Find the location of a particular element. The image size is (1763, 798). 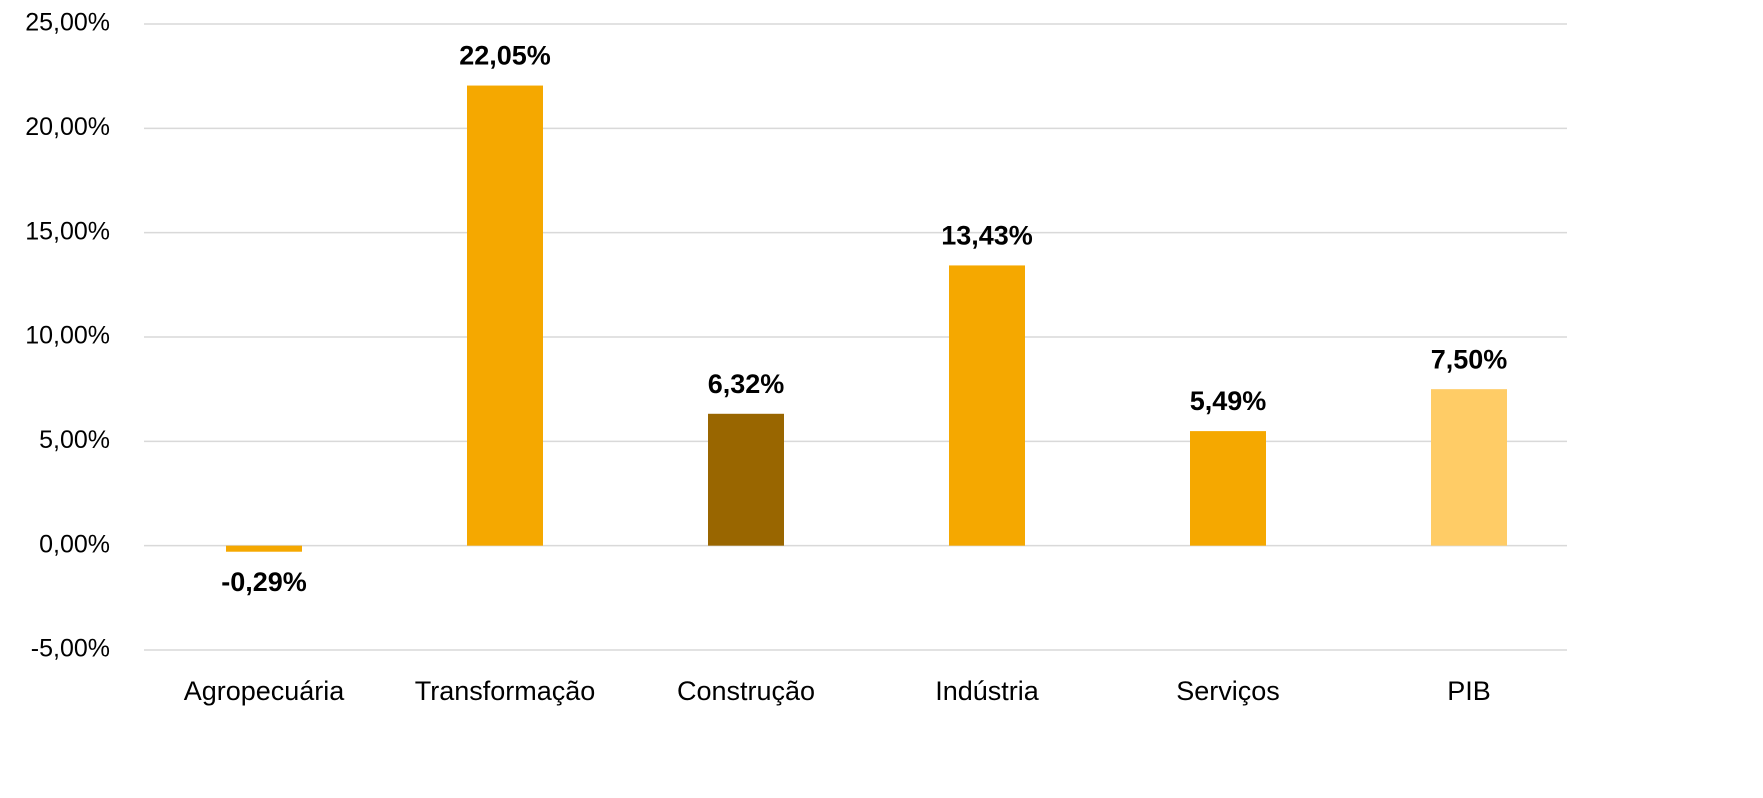

x-tick-label: PIB is located at coordinates (1469, 691).